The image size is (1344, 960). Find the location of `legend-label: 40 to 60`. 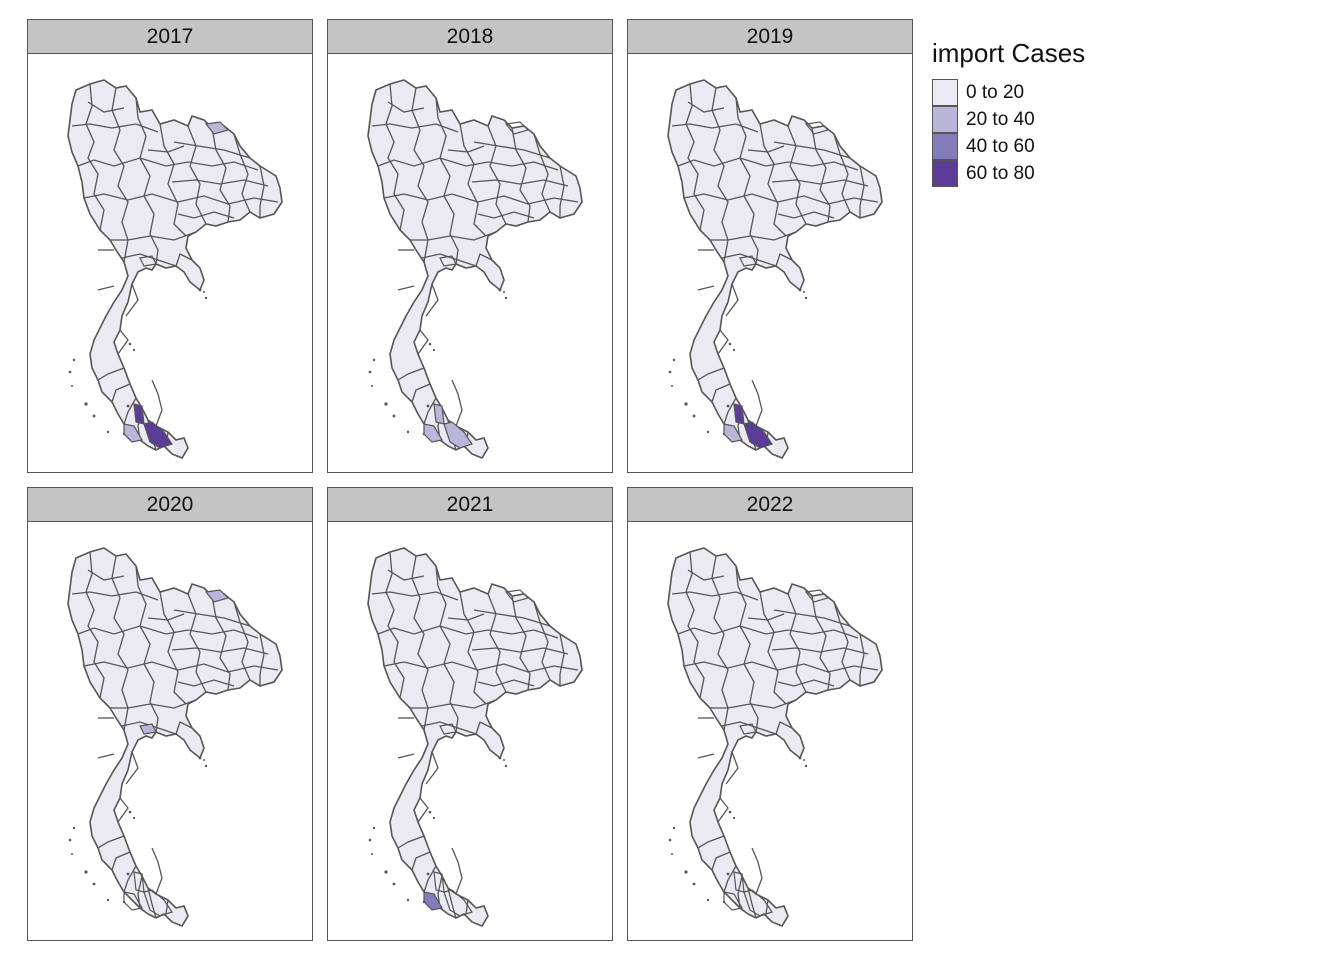

legend-label: 40 to 60 is located at coordinates (1000, 146).